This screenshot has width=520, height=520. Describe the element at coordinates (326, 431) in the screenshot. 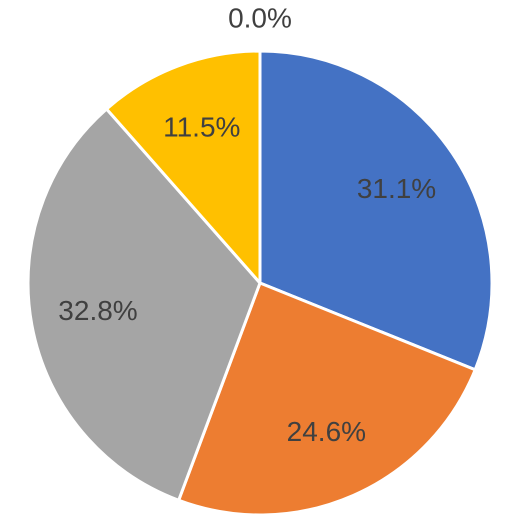

I see `data-label: 24.6%` at that location.